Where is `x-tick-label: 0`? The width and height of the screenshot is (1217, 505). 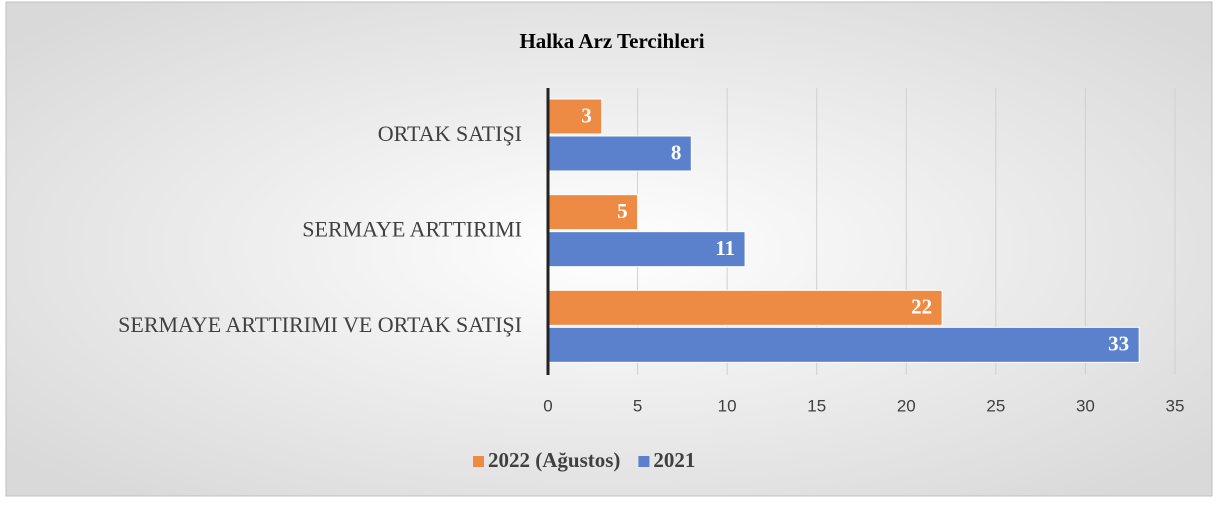 x-tick-label: 0 is located at coordinates (547, 405).